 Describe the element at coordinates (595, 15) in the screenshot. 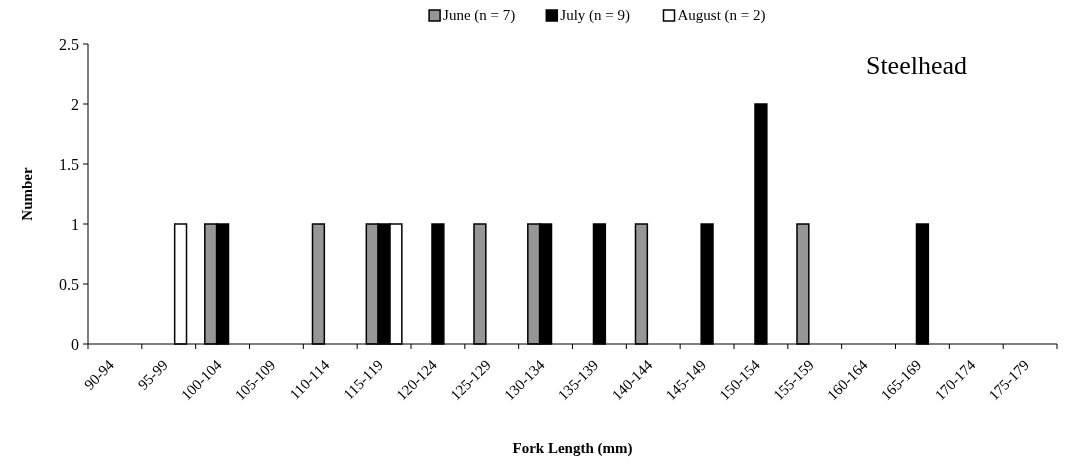

I see `legend-label: July (n = 9)` at that location.